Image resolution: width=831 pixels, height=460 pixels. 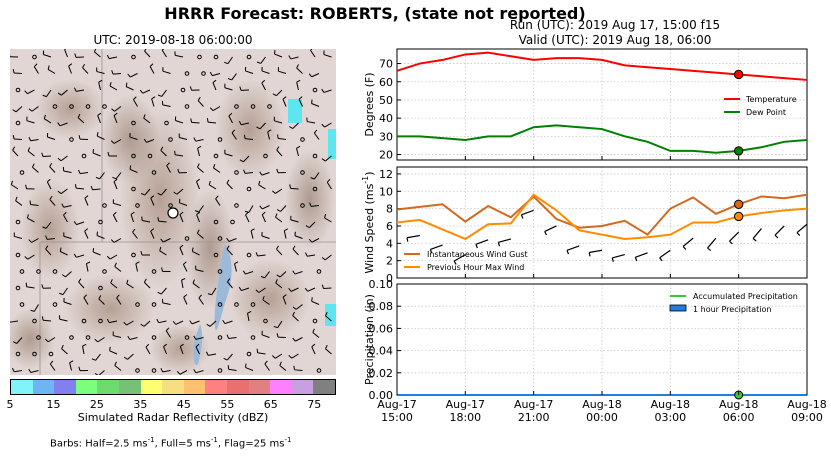 I want to click on colorbar-tick-label: 55, so click(x=227, y=404).